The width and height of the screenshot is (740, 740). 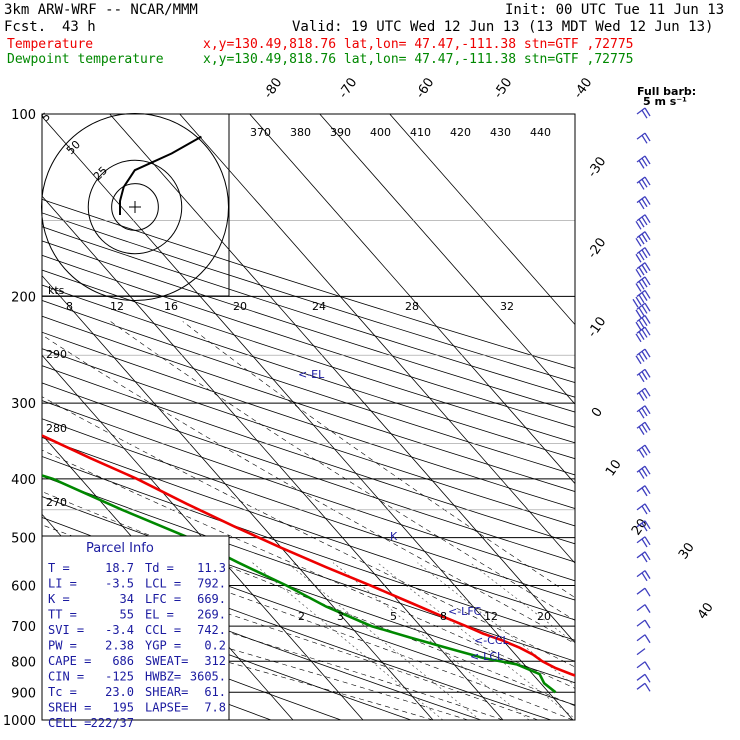 I want to click on isotherm-label: 40, so click(x=706, y=611).